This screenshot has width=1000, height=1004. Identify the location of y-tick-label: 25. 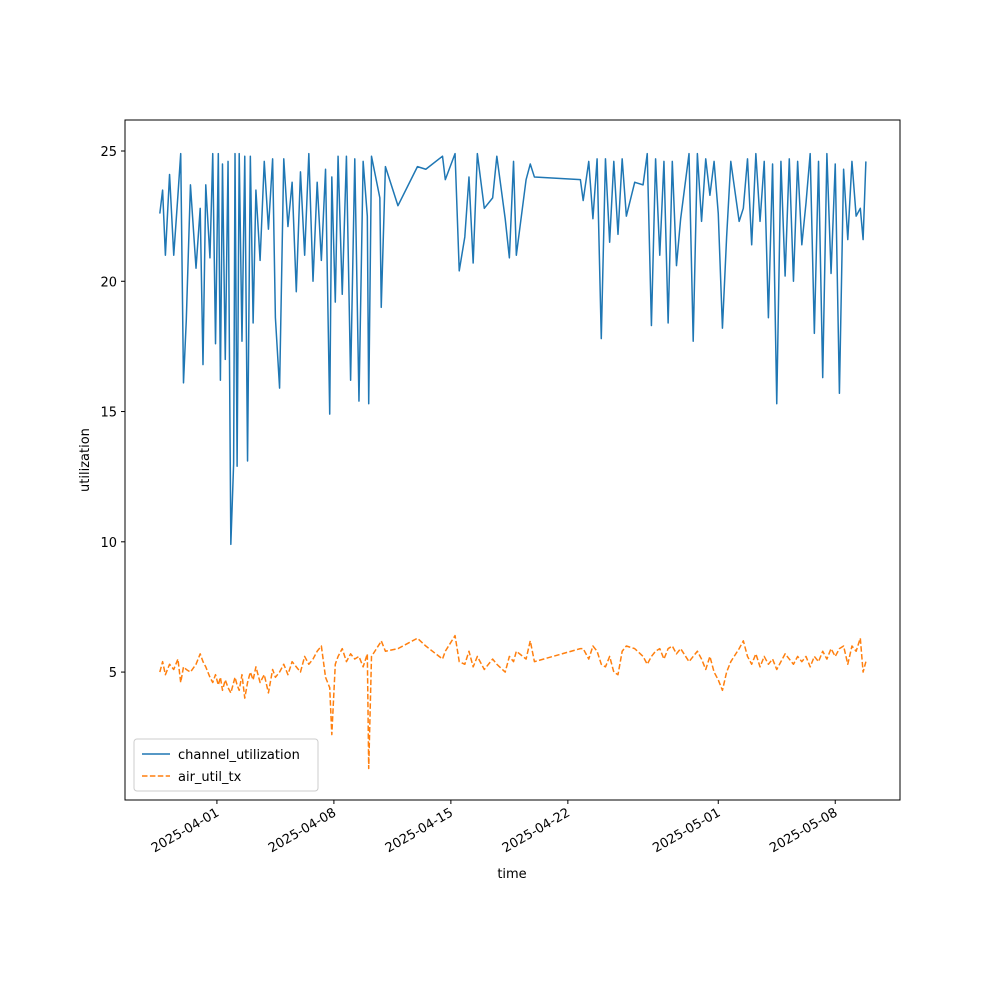
(108, 152).